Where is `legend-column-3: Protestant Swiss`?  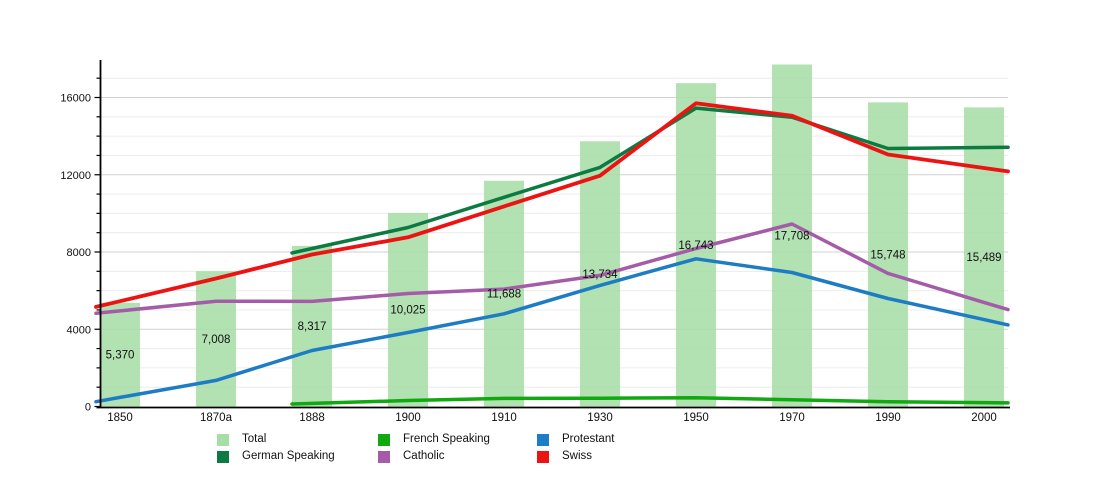
legend-column-3: Protestant Swiss is located at coordinates (575, 448).